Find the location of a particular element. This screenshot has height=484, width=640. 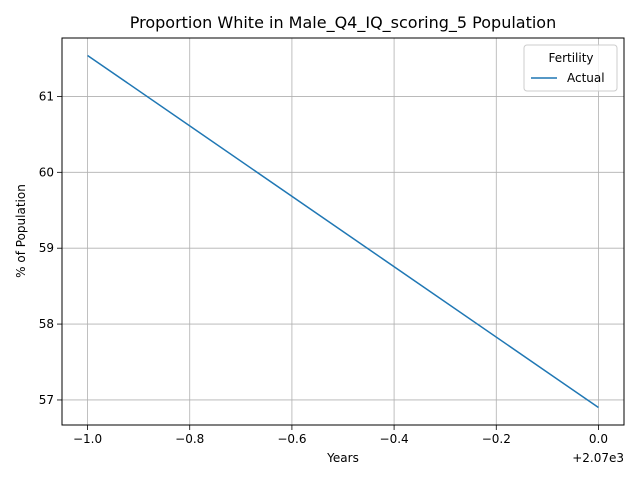

x-tick-label: 0.0 is located at coordinates (598, 439).